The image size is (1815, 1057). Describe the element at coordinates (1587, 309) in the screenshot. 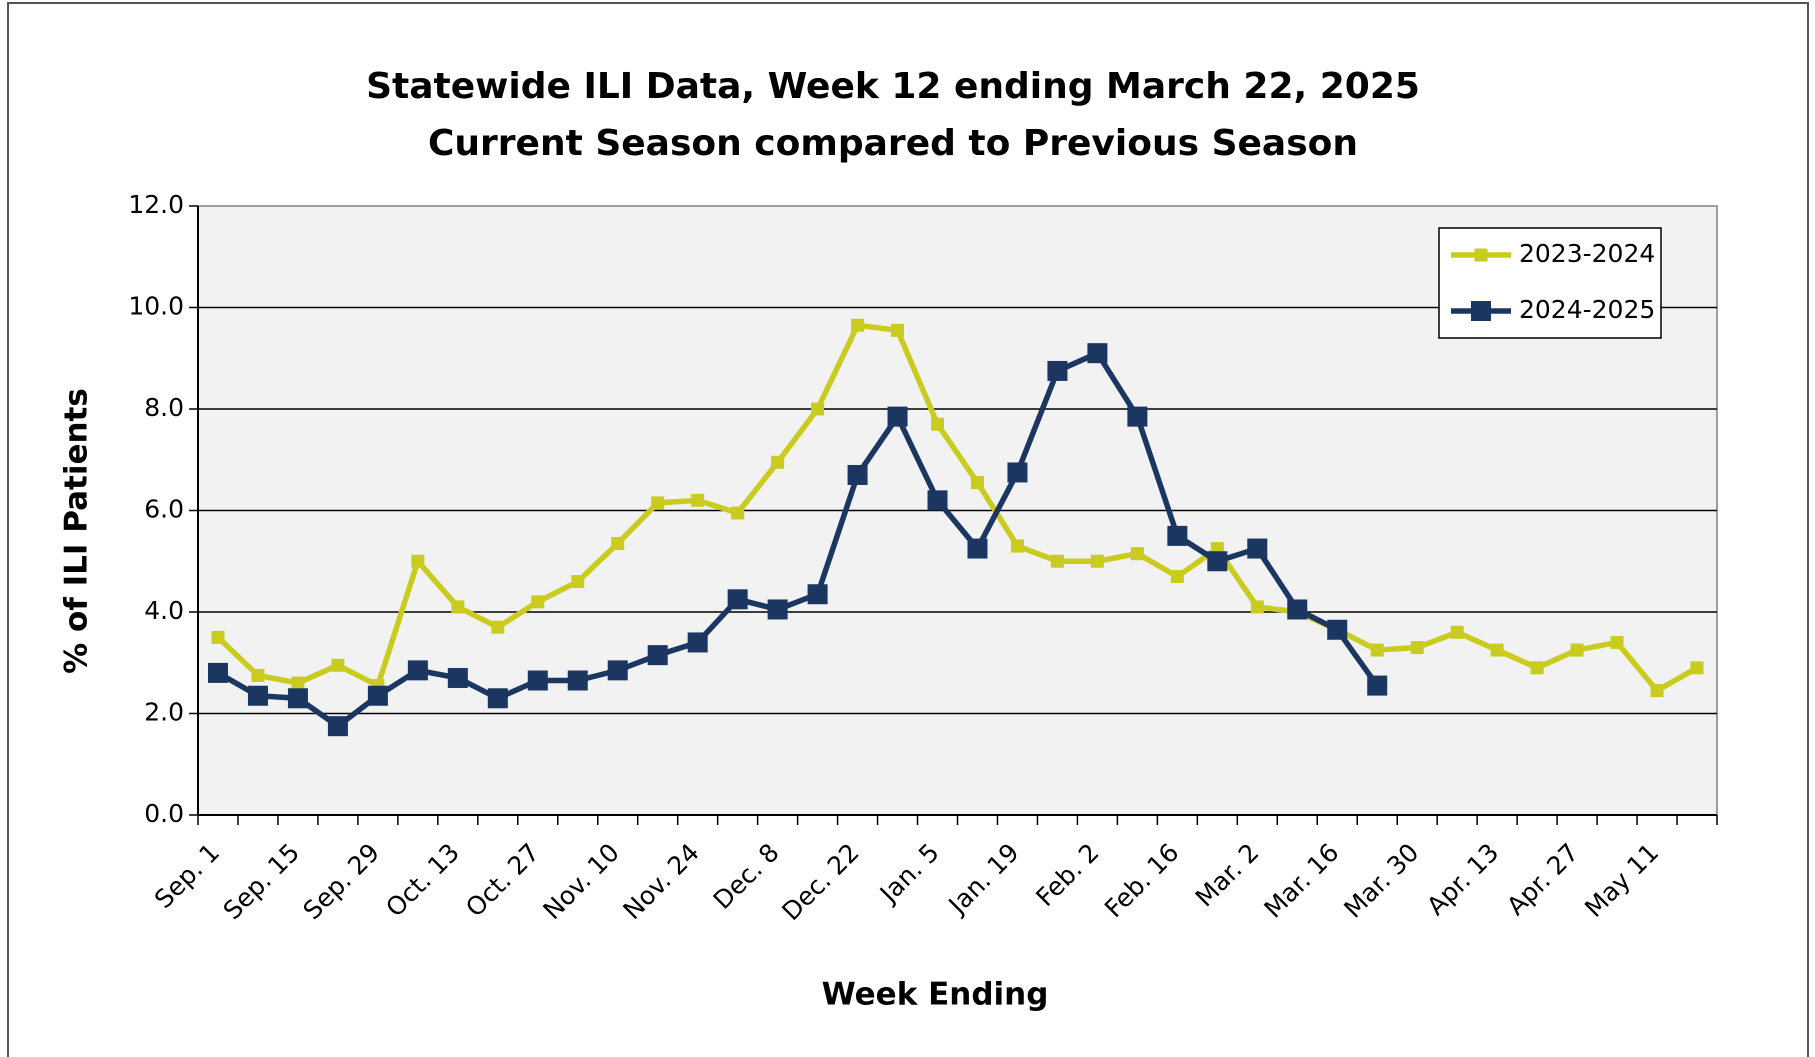

I see `legend-label: 2024-2025` at that location.